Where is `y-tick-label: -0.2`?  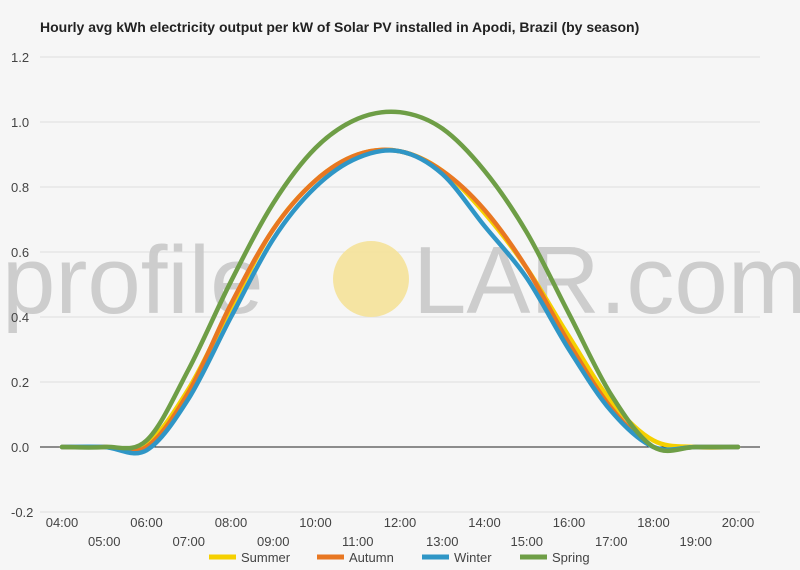
y-tick-label: -0.2 is located at coordinates (22, 512).